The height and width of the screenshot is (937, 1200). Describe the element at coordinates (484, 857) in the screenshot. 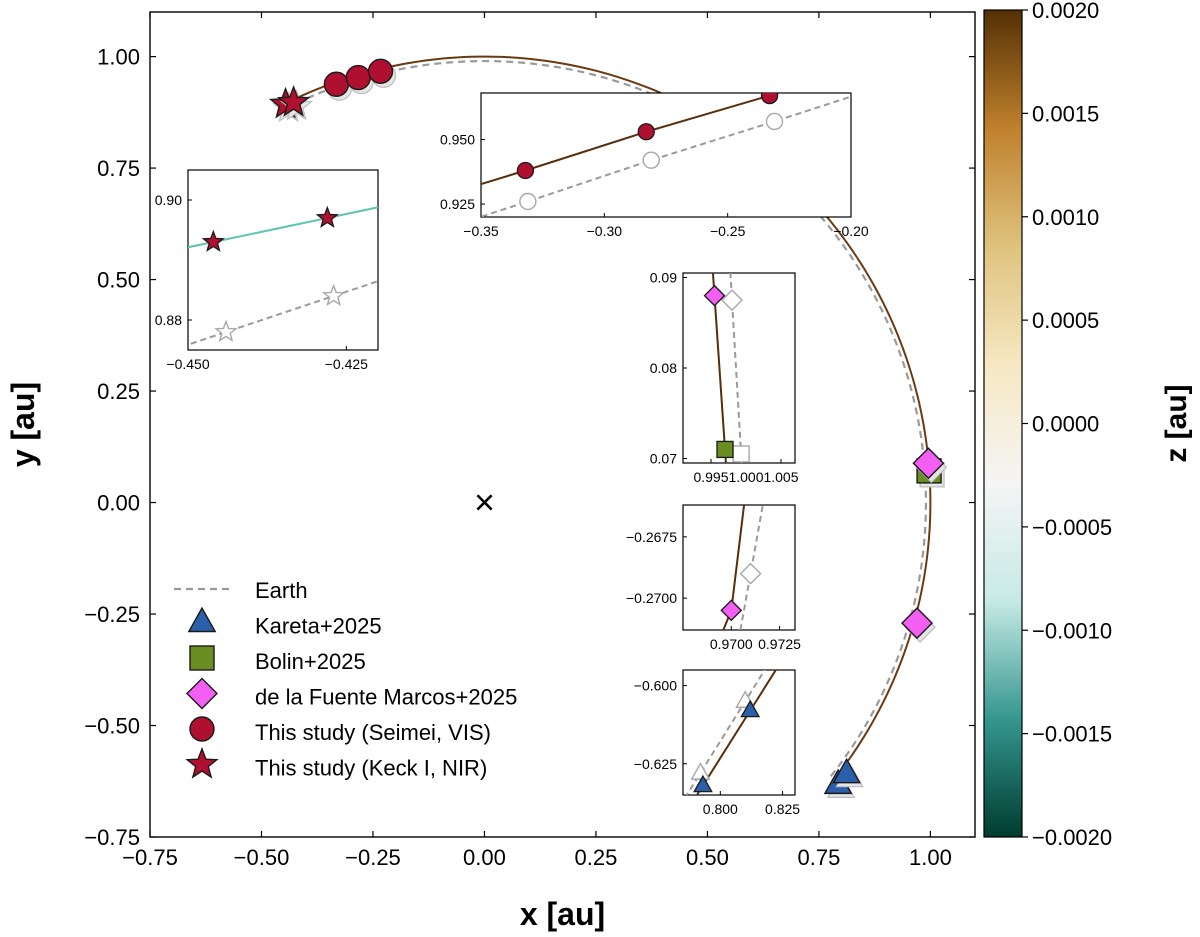

I see `x-tick-label: 0.00` at that location.